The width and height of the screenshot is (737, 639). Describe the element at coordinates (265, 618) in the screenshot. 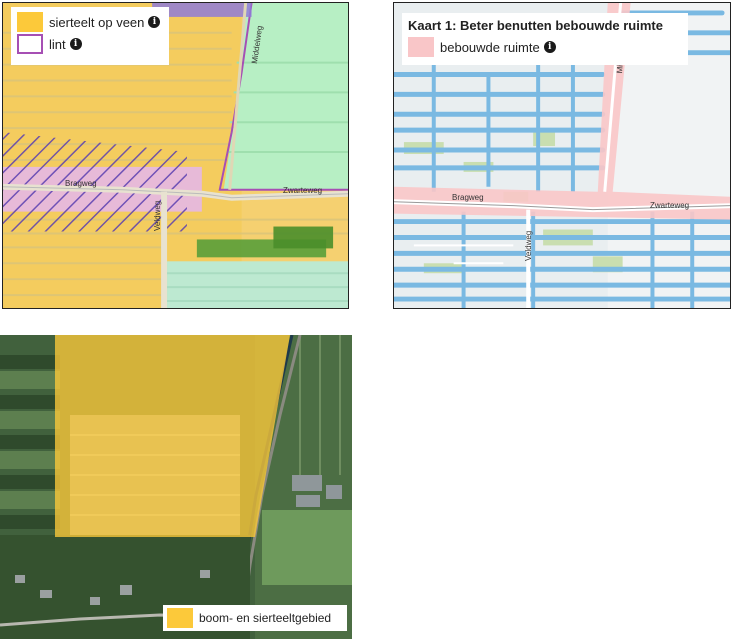

I see `legend-label: boom- en sierteeltgebied` at that location.